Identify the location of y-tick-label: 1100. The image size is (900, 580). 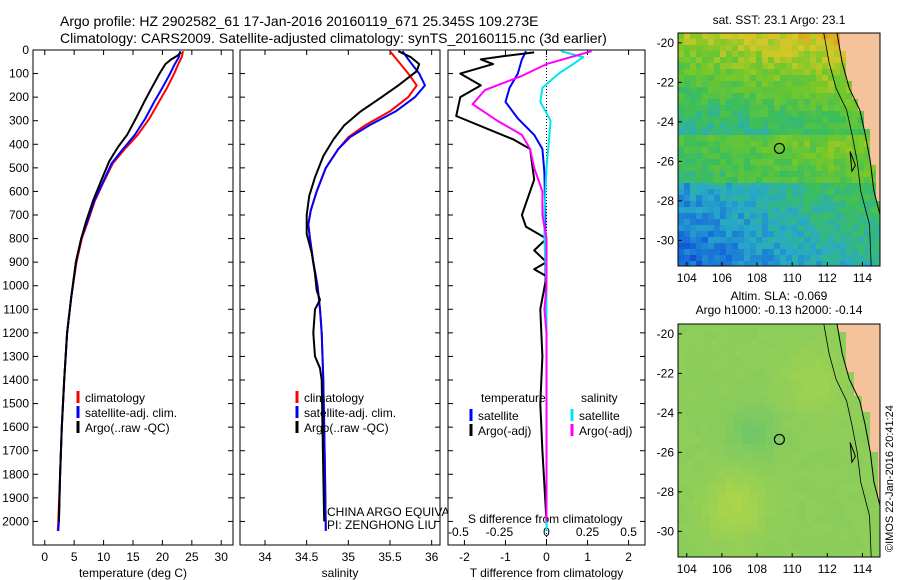
(16, 309).